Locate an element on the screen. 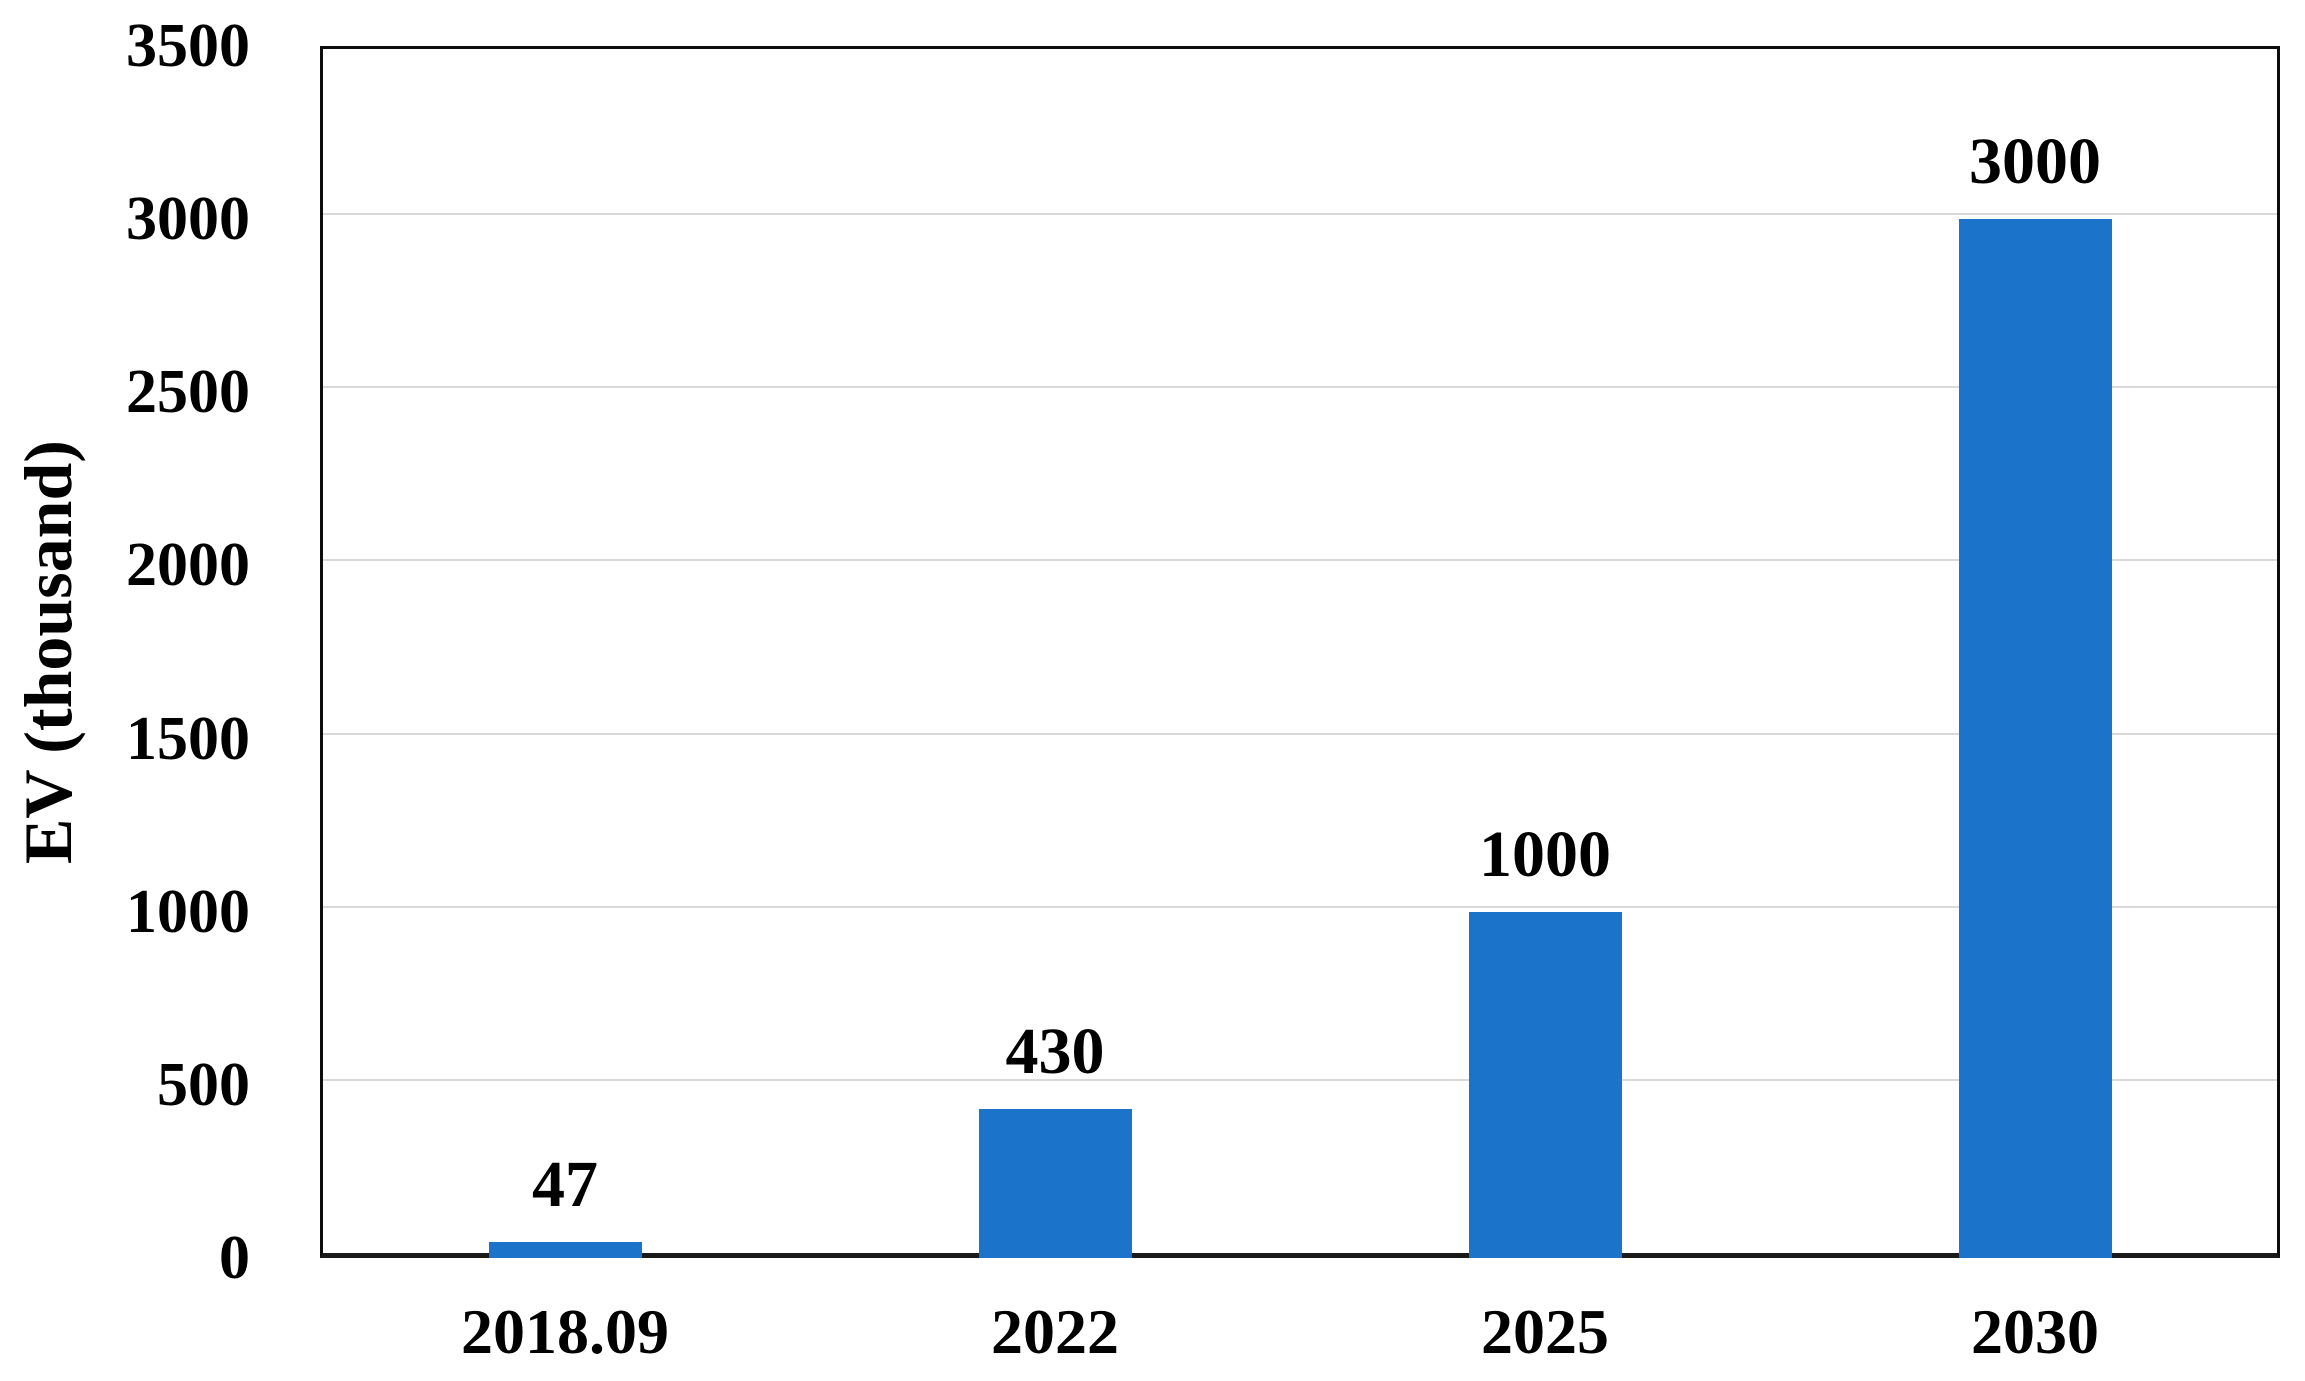 The image size is (2305, 1381). bar-value-label-2018.09: 47 is located at coordinates (565, 1184).